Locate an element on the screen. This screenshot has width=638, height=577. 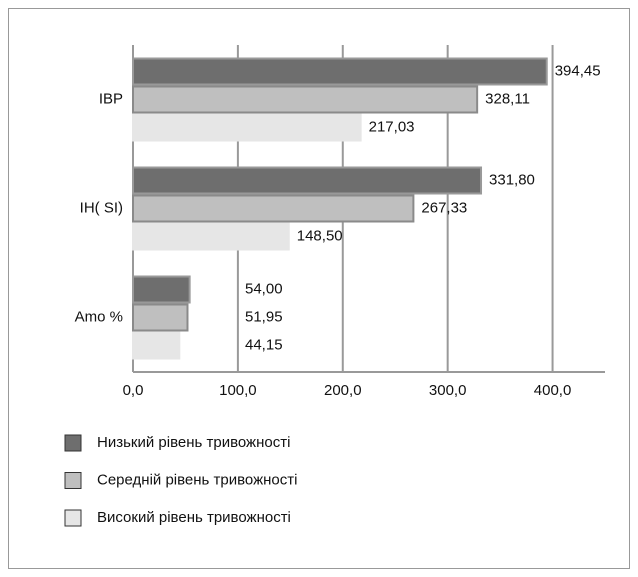
x-tick-label: 100,0 is located at coordinates (238, 390).